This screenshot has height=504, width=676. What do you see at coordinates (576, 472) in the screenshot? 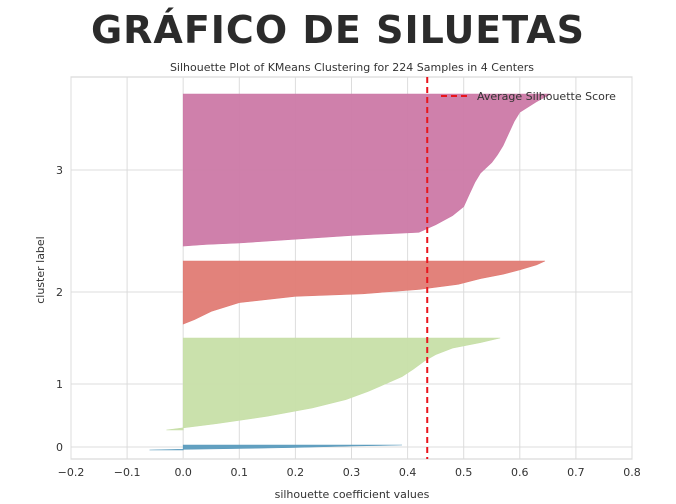
I see `x-tick-label: 0.7` at bounding box center [576, 472].